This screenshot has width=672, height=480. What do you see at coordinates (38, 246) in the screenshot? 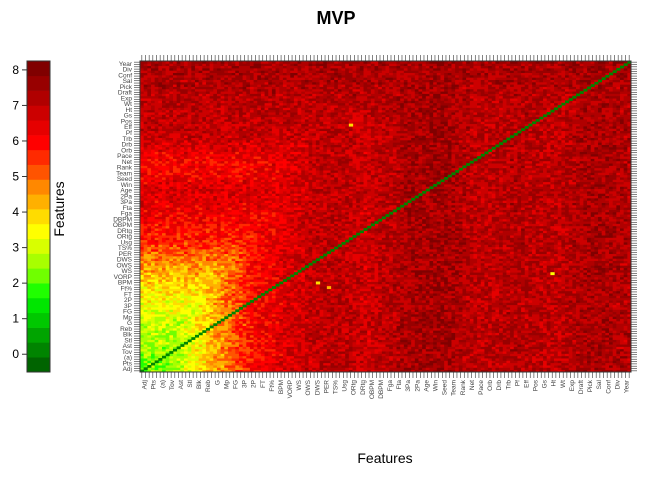
I see `legend-swatch` at bounding box center [38, 246].